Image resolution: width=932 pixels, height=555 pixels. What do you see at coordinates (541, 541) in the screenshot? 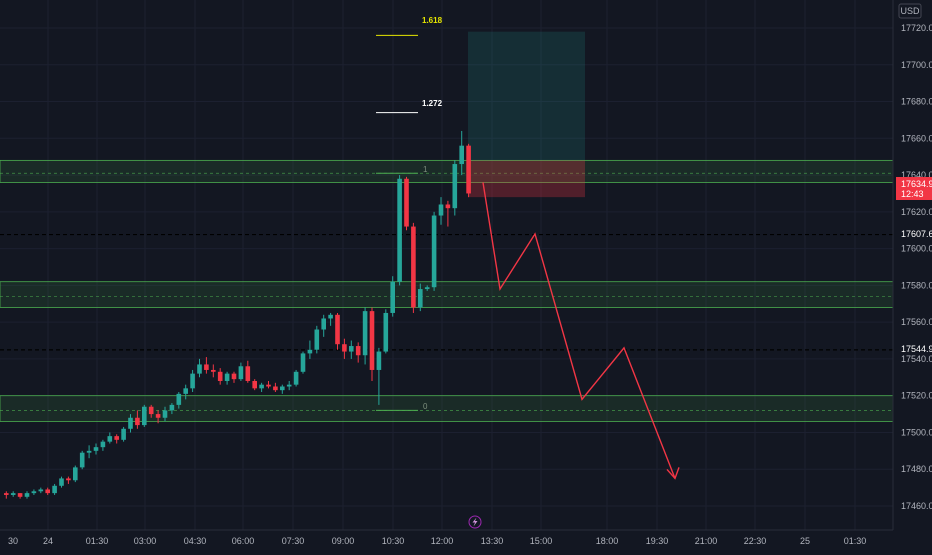
I see `time-tick-label: 15:00` at bounding box center [541, 541].